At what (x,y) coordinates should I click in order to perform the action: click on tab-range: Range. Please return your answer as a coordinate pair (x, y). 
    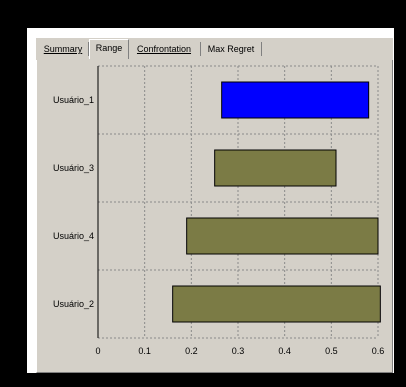
    Looking at the image, I should click on (109, 49).